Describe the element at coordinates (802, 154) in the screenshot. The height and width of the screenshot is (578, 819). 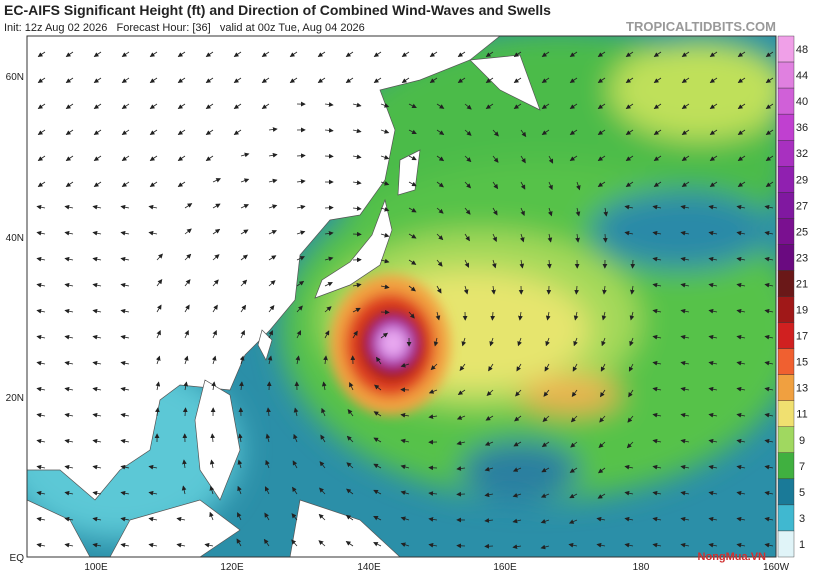
I see `colorbar-label: 32` at that location.